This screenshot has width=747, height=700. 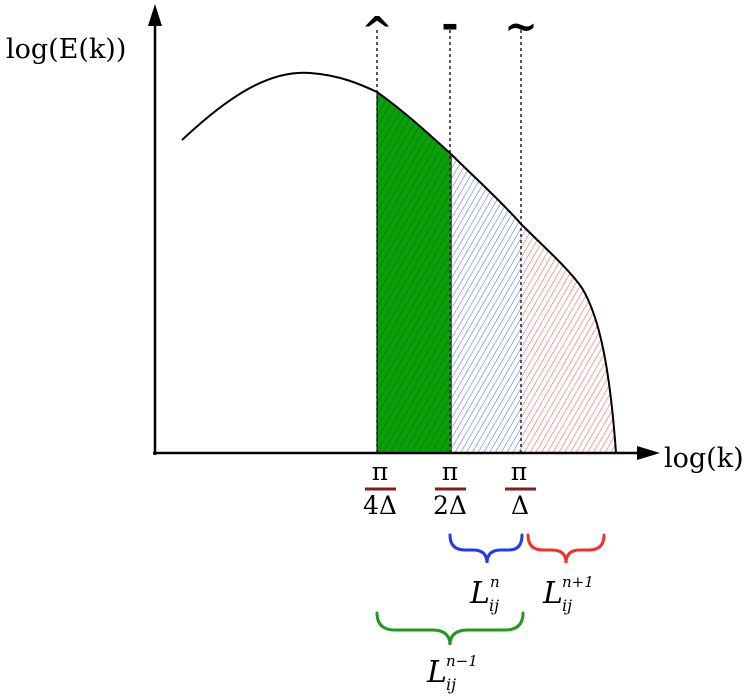 What do you see at coordinates (155, 15) in the screenshot?
I see `y-axis-arrow` at bounding box center [155, 15].